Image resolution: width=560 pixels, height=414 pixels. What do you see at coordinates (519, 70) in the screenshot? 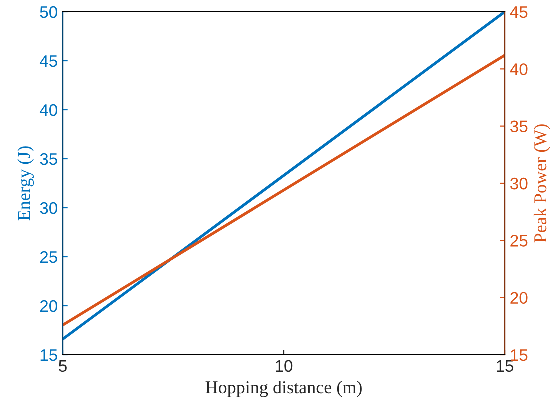
I see `y2-tick-label: 40` at bounding box center [519, 70].